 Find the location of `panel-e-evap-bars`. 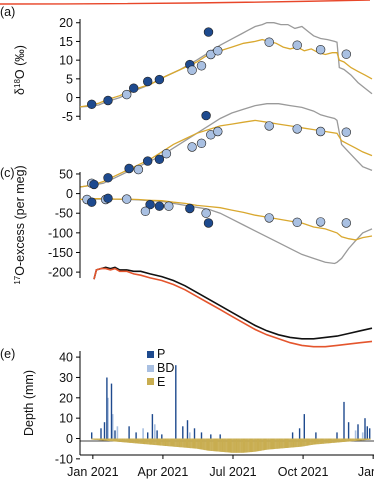

panel-e-evap-bars is located at coordinates (231, 445).